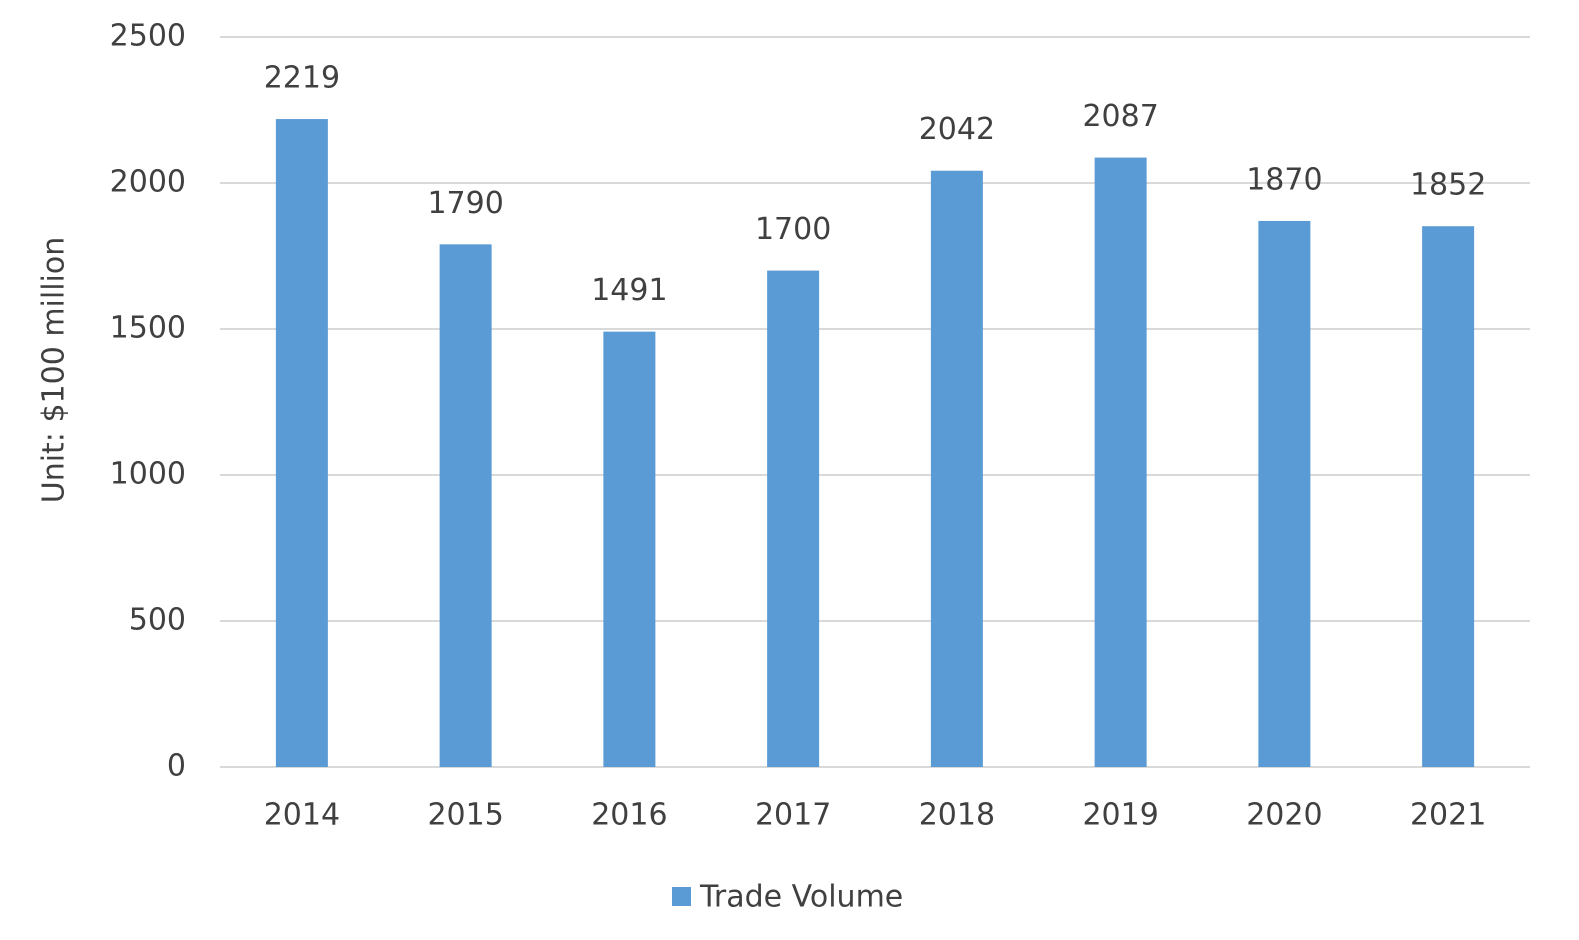  I want to click on data-label: 2219, so click(302, 78).